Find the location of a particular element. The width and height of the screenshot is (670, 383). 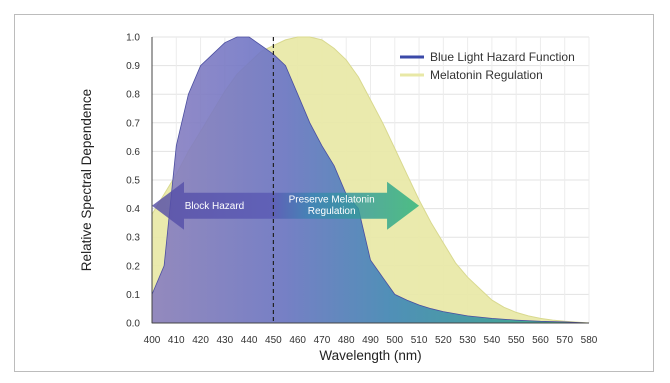

y-tick-label: 0.6 is located at coordinates (133, 152).